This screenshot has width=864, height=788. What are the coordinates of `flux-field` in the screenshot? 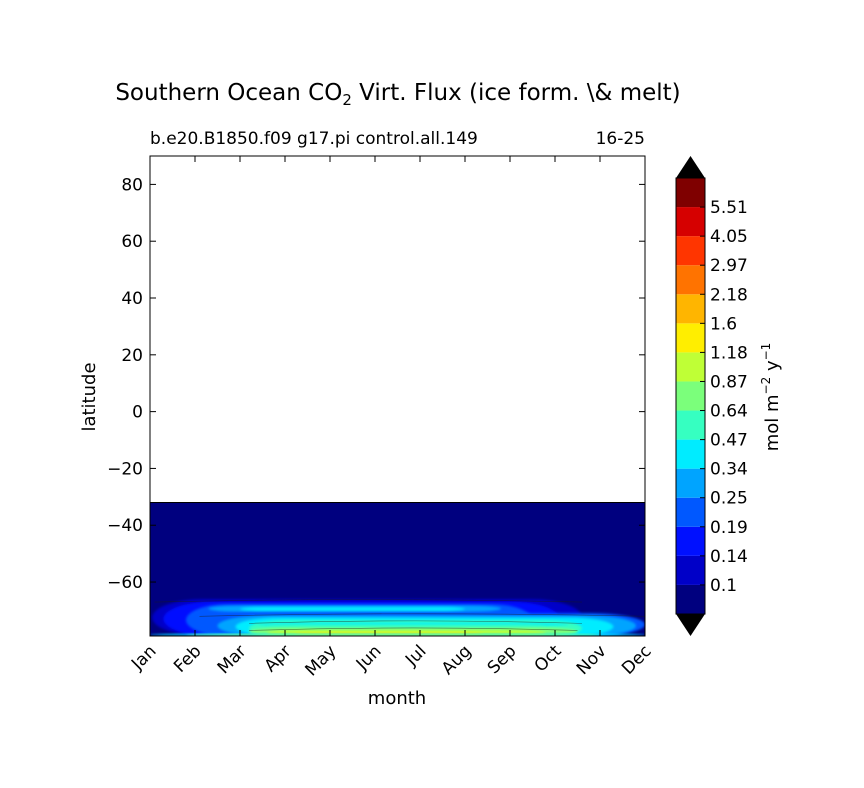 It's located at (397, 569).